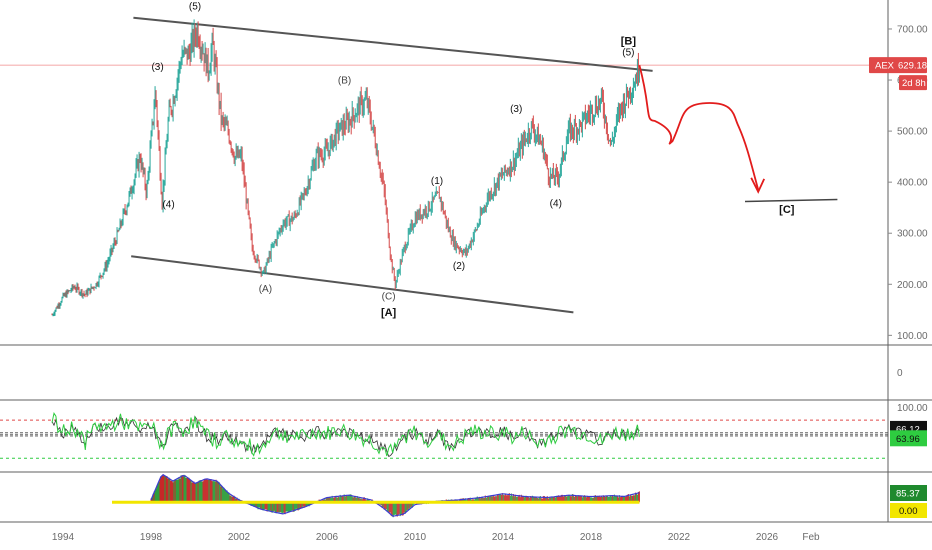  I want to click on wave-label: [A], so click(389, 313).